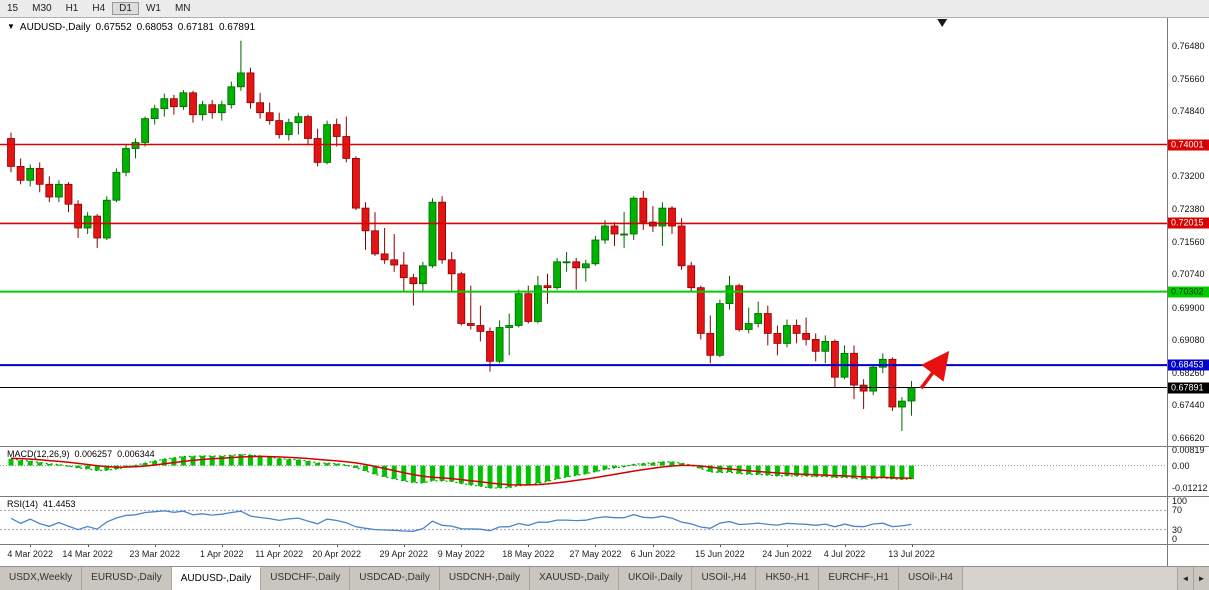  Describe the element at coordinates (653, 554) in the screenshot. I see `time-axis-label: 6 Jun 2022` at that location.